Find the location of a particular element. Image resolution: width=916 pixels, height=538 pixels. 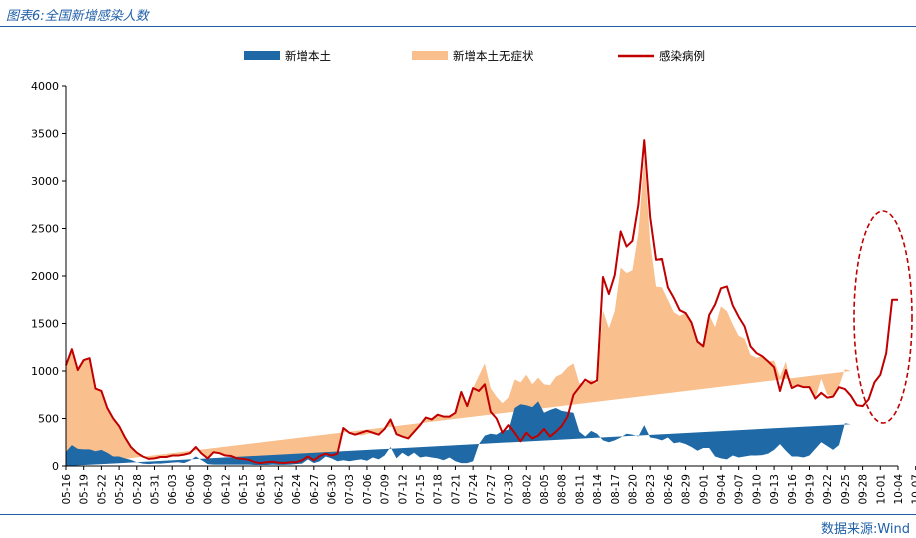

x-tick-label: 08-02 is located at coordinates (527, 489).